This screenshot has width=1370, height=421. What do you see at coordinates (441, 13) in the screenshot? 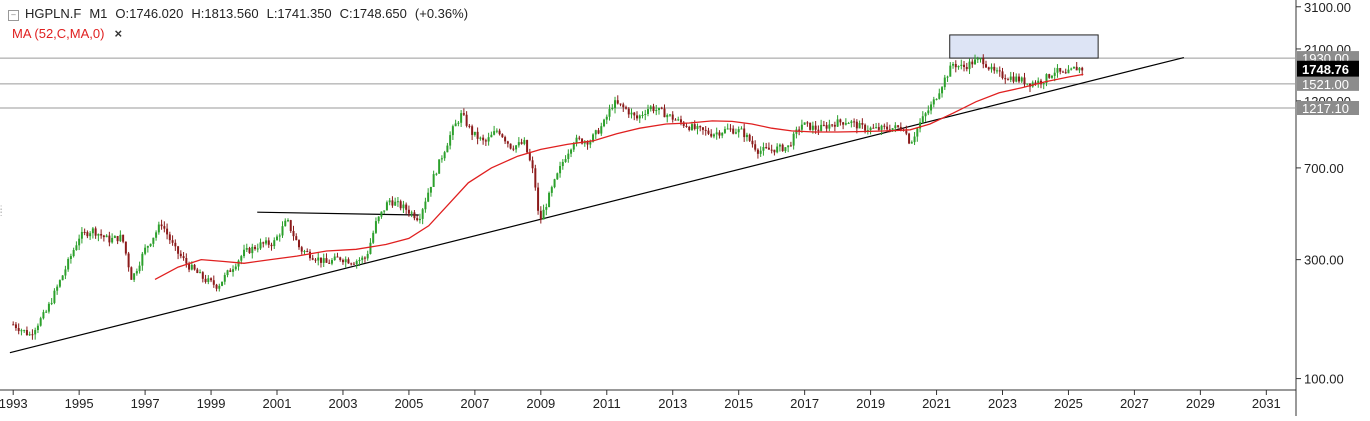
I see `change-value: (+0.36%)` at bounding box center [441, 13].